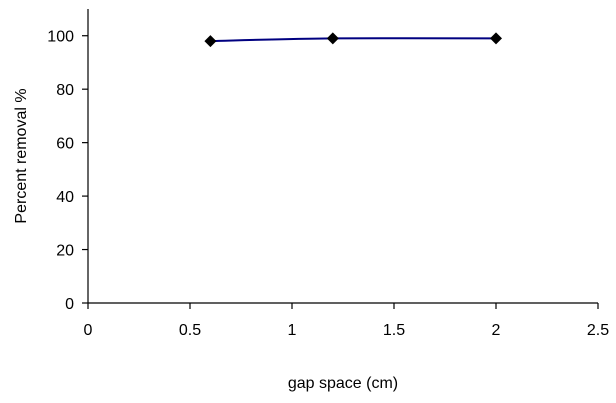 This screenshot has height=403, width=616. Describe the element at coordinates (60, 37) in the screenshot. I see `y-tick-label: 100` at that location.